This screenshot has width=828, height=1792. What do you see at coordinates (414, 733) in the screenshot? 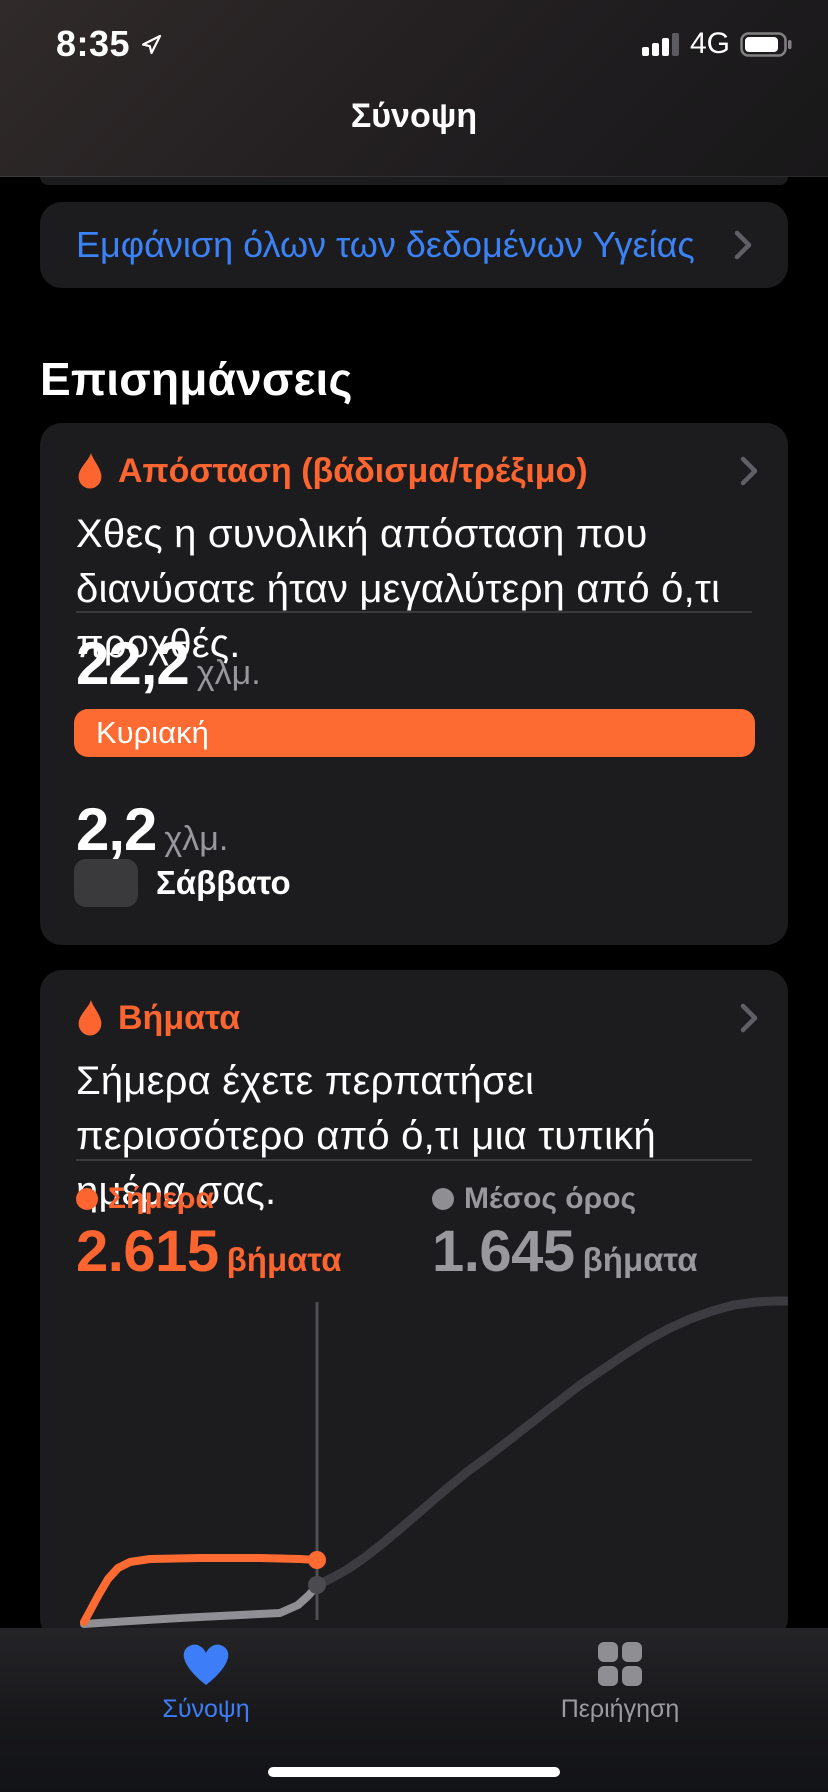
I see `distance-primary-bar: Κυριακή` at bounding box center [414, 733].